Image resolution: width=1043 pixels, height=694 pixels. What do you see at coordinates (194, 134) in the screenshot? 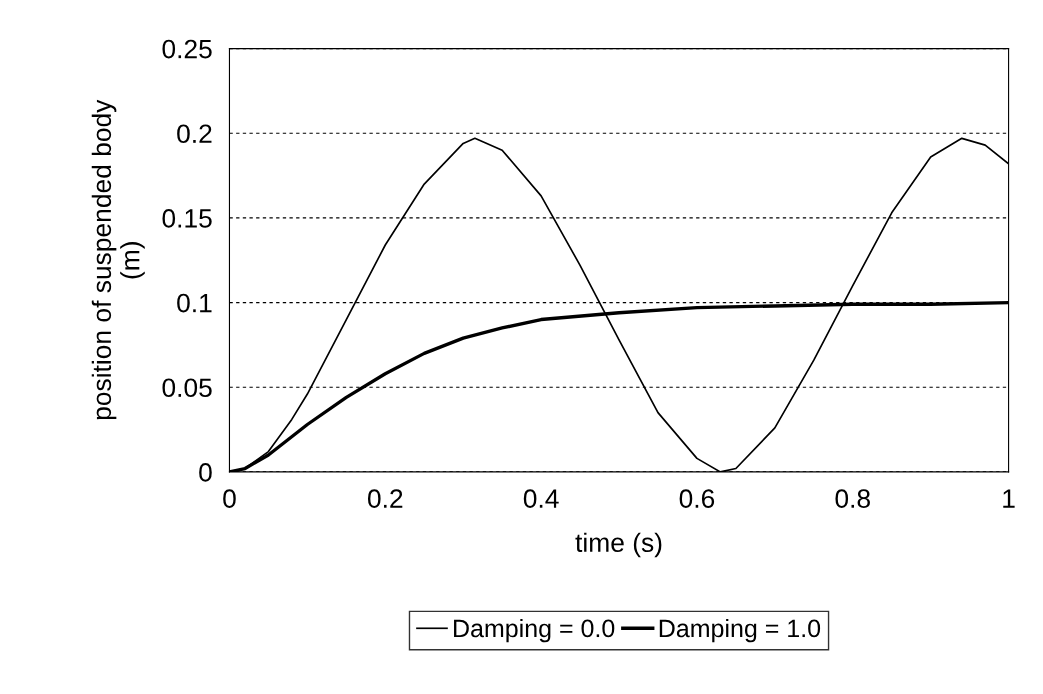
I see `y-tick-label: 0.2` at bounding box center [194, 134].